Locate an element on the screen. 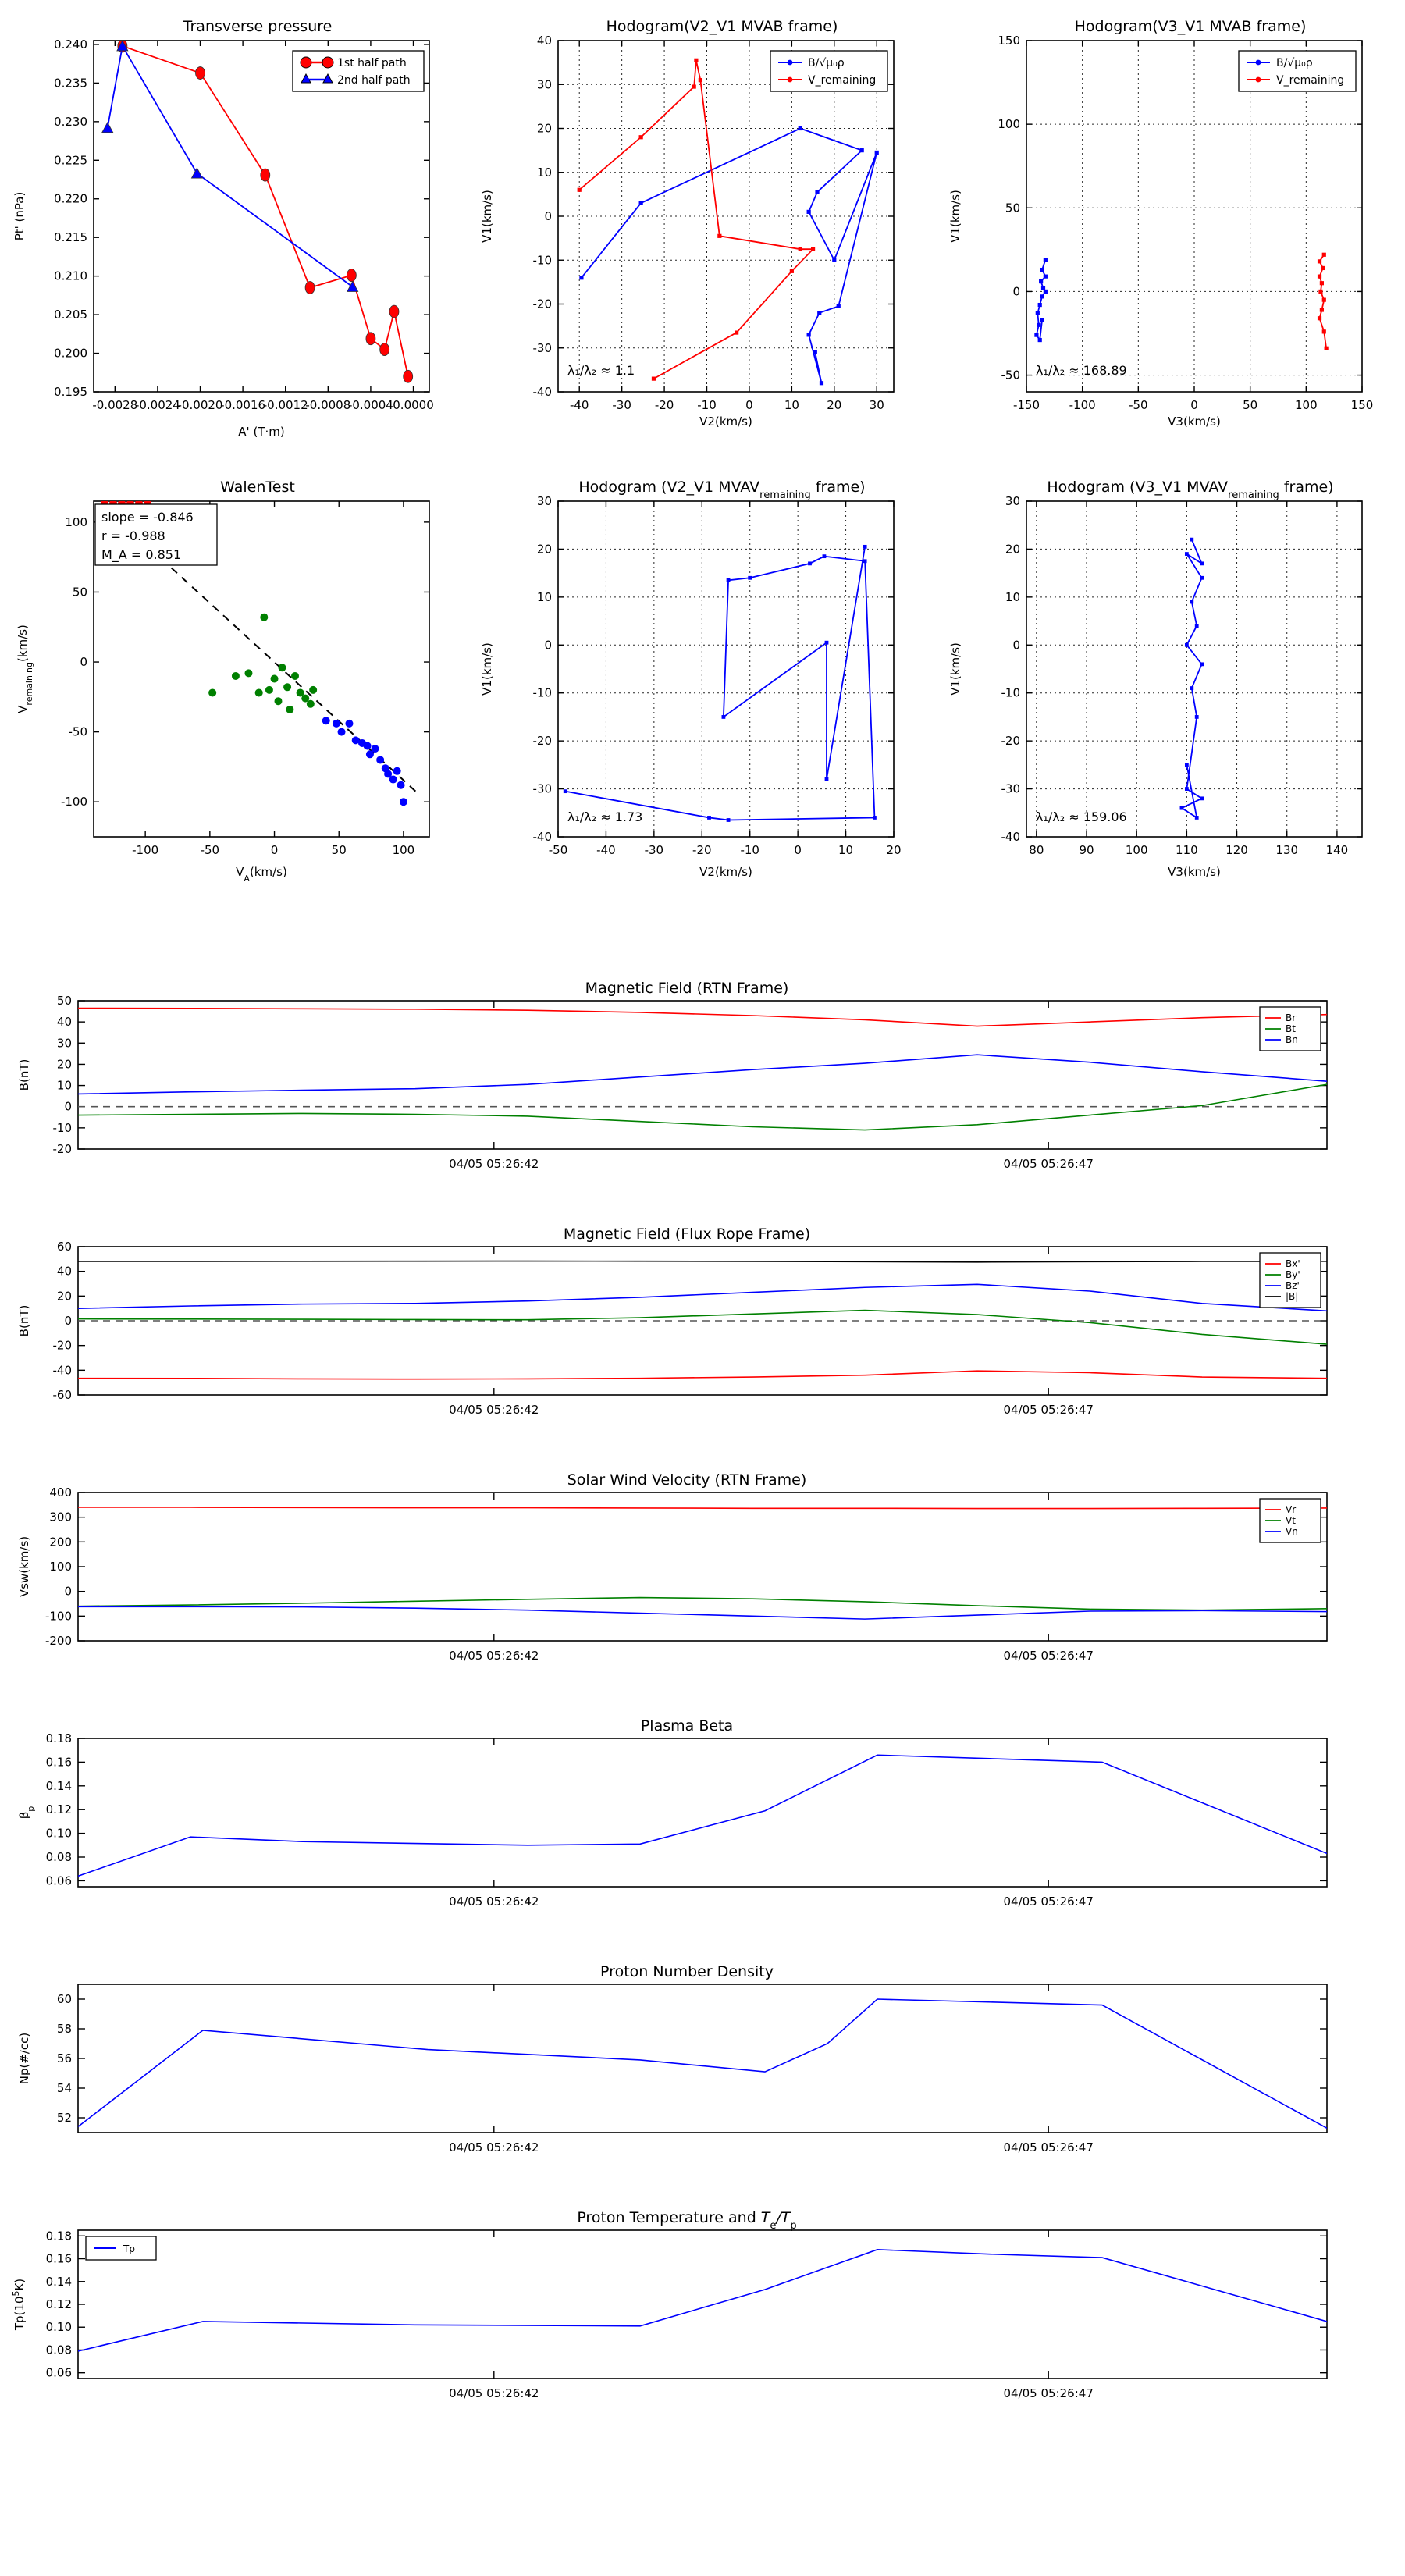  y-axis: -60 -40 -20 0 20 40 60 is located at coordinates (690, 1321).